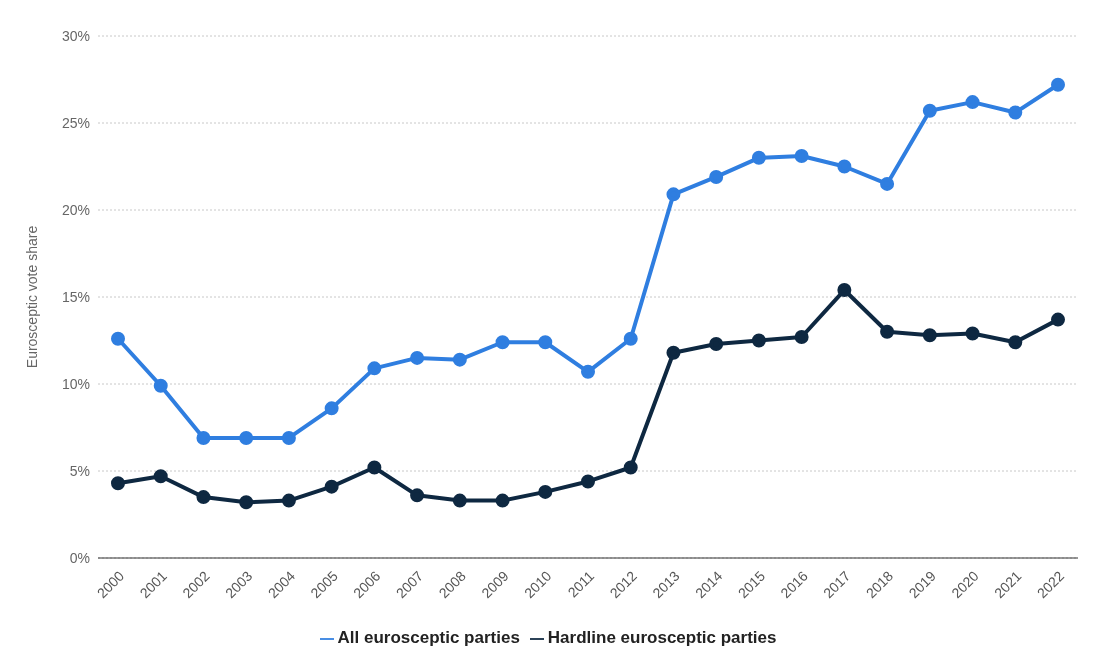 Image resolution: width=1107 pixels, height=670 pixels. Describe the element at coordinates (428, 637) in the screenshot. I see `legend-label: All eurosceptic parties` at that location.